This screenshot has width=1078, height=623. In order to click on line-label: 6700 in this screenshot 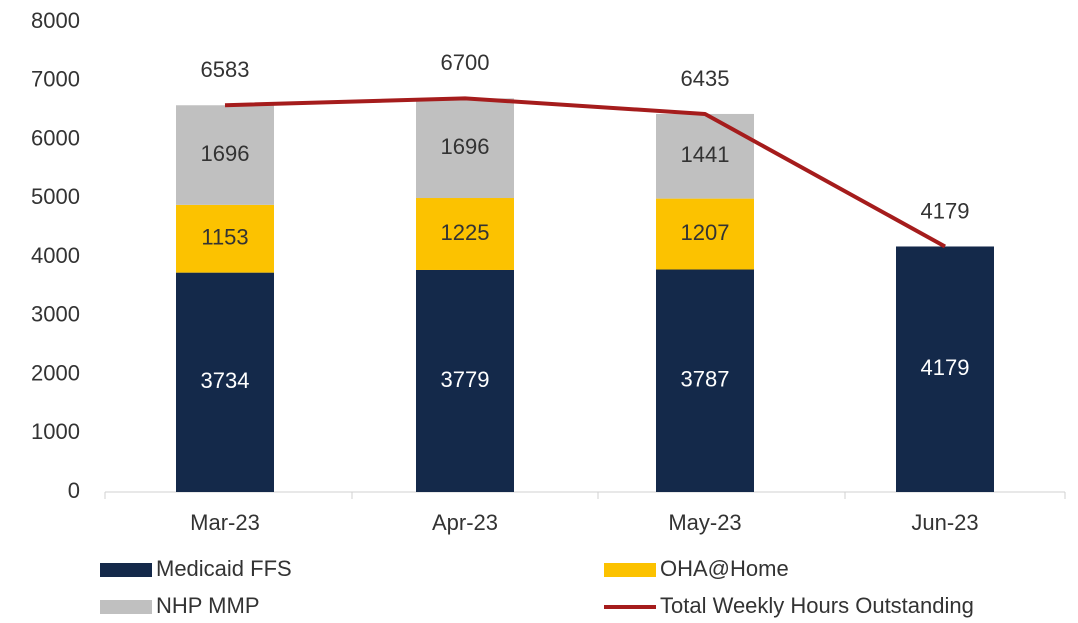, I will do `click(465, 62)`.